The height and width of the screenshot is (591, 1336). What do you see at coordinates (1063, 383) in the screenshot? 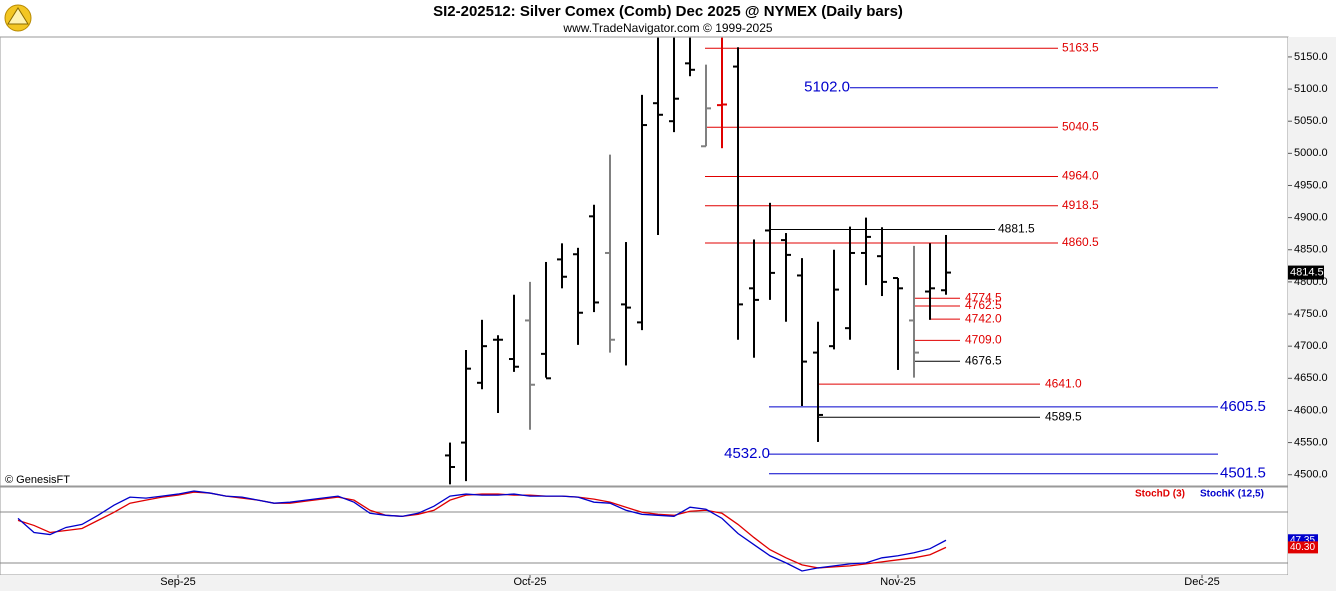
I see `level-label: 4641.0` at bounding box center [1063, 383].